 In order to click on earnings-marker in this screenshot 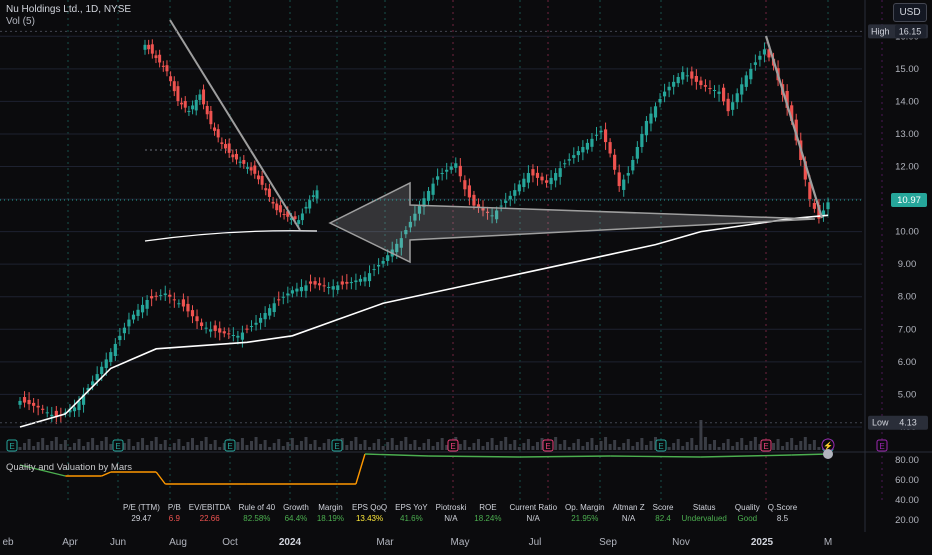, I will do `click(118, 445)`.